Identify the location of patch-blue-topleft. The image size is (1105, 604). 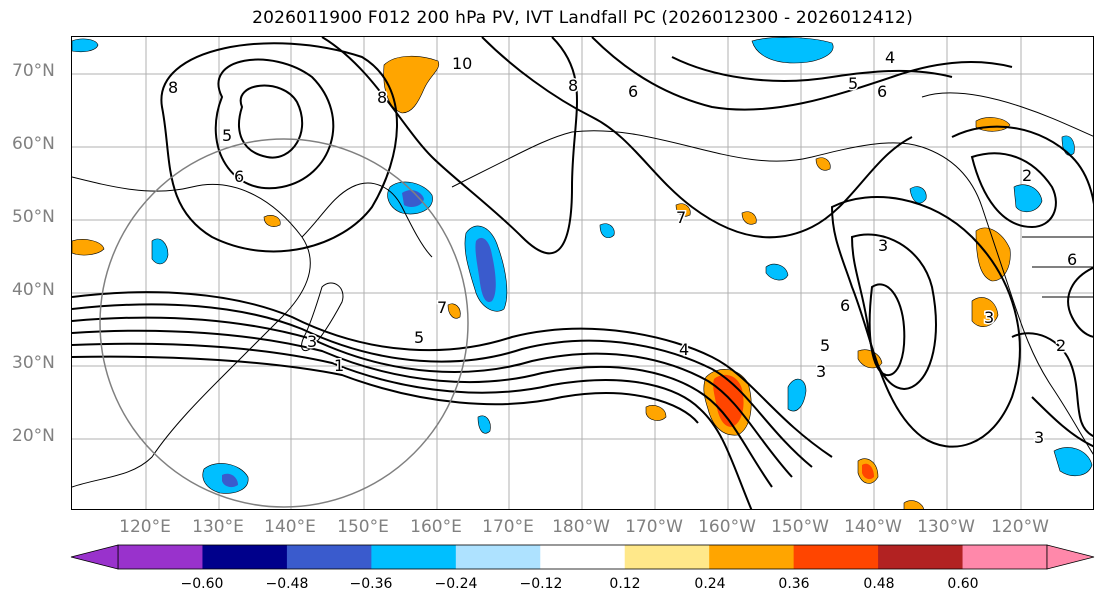
(85, 45).